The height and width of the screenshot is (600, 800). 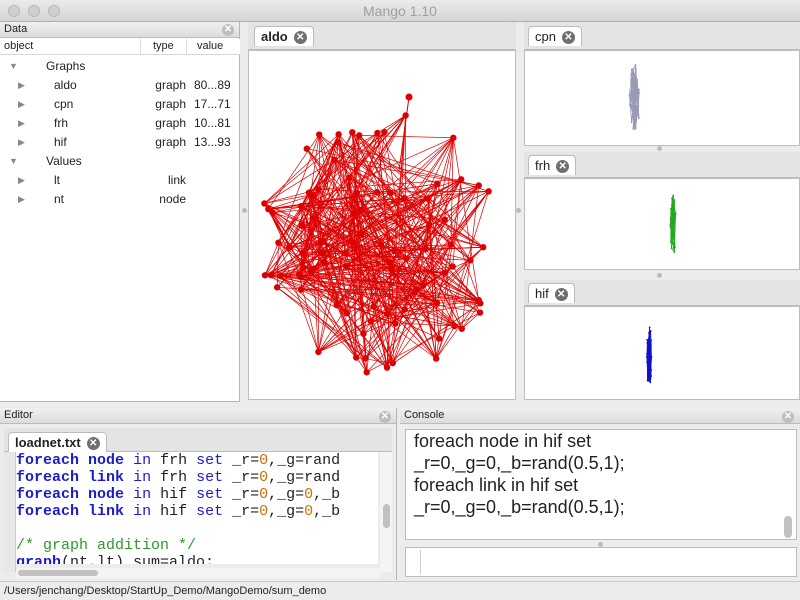 What do you see at coordinates (58, 573) in the screenshot?
I see `editor-hscroll-thumb` at bounding box center [58, 573].